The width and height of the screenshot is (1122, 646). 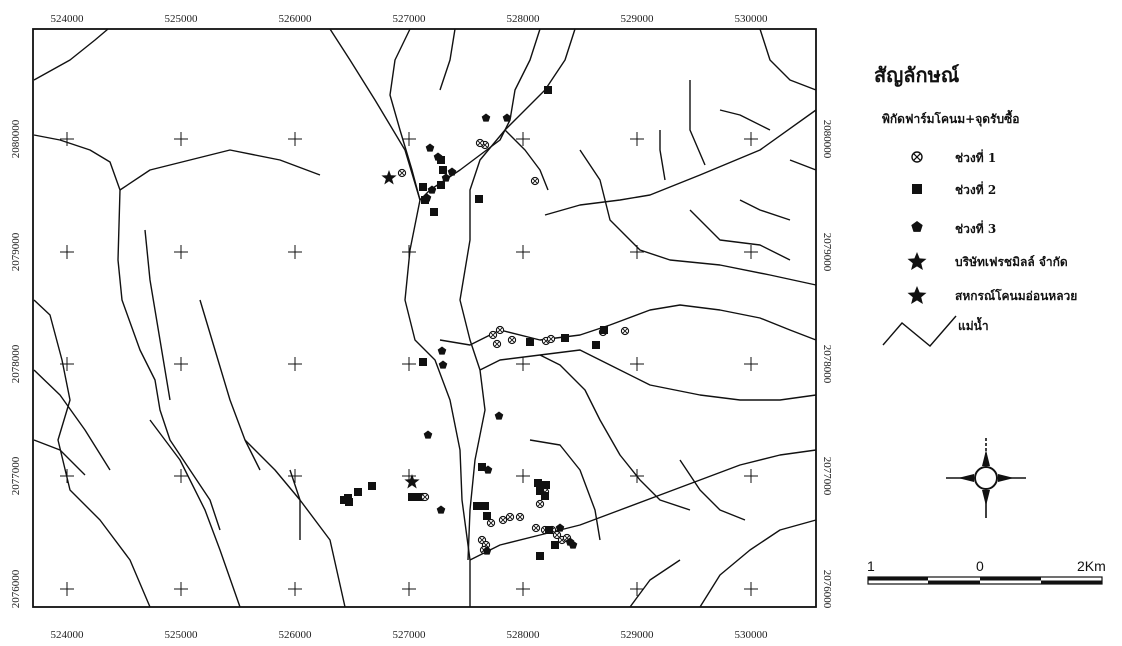 What do you see at coordinates (954, 189) in the screenshot?
I see `legend-item-period-2: ช่วงที่ 2` at bounding box center [954, 189].